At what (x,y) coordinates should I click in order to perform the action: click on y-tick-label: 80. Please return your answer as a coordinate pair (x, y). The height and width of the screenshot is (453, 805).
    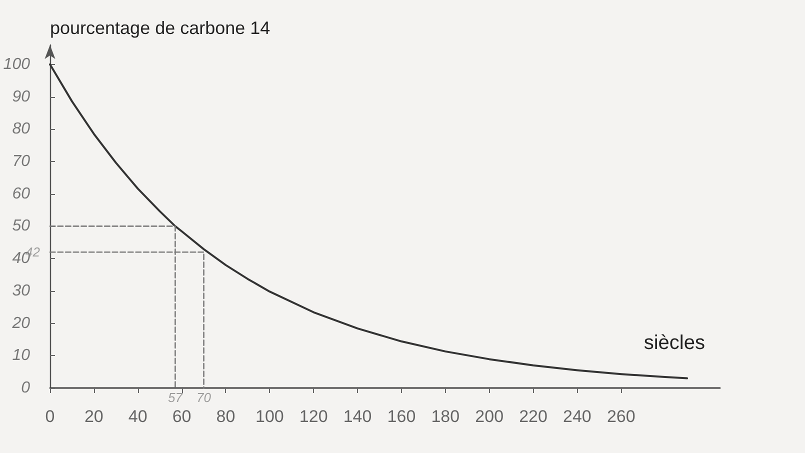
    Looking at the image, I should click on (21, 129).